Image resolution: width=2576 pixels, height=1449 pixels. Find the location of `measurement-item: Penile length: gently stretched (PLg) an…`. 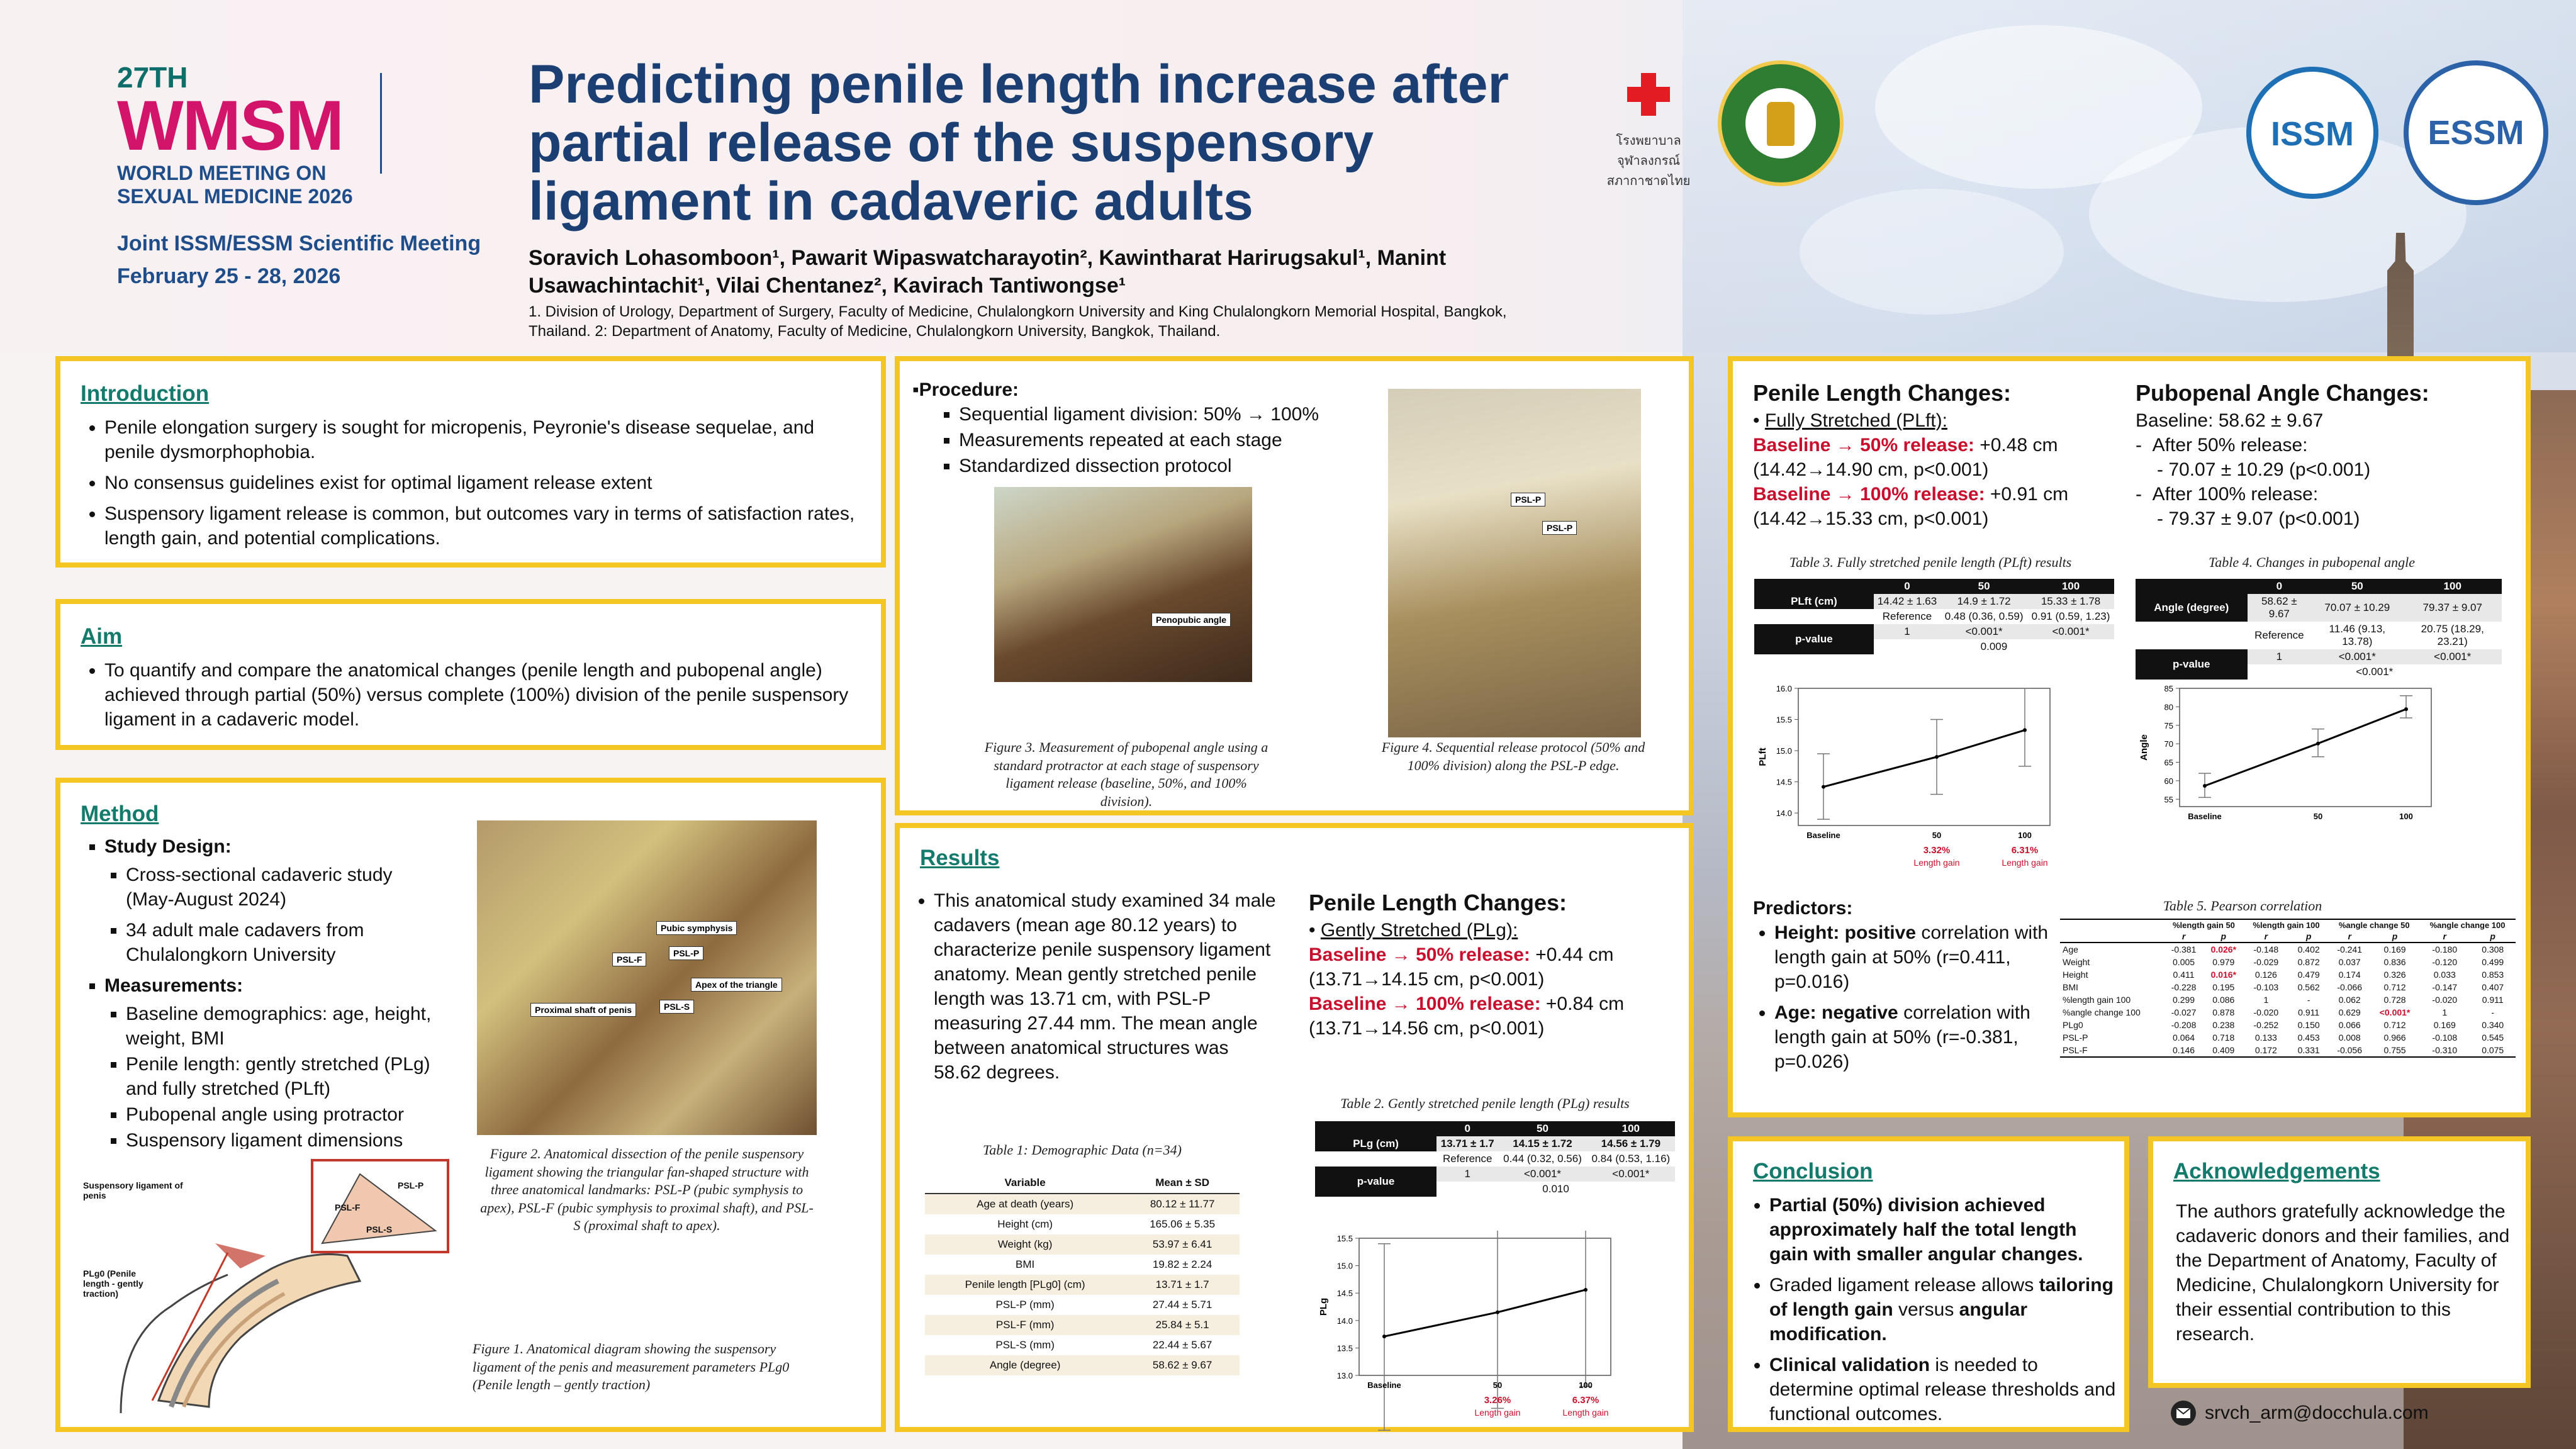

measurement-item: Penile length: gently stretched (PLg) an… is located at coordinates (280, 1076).